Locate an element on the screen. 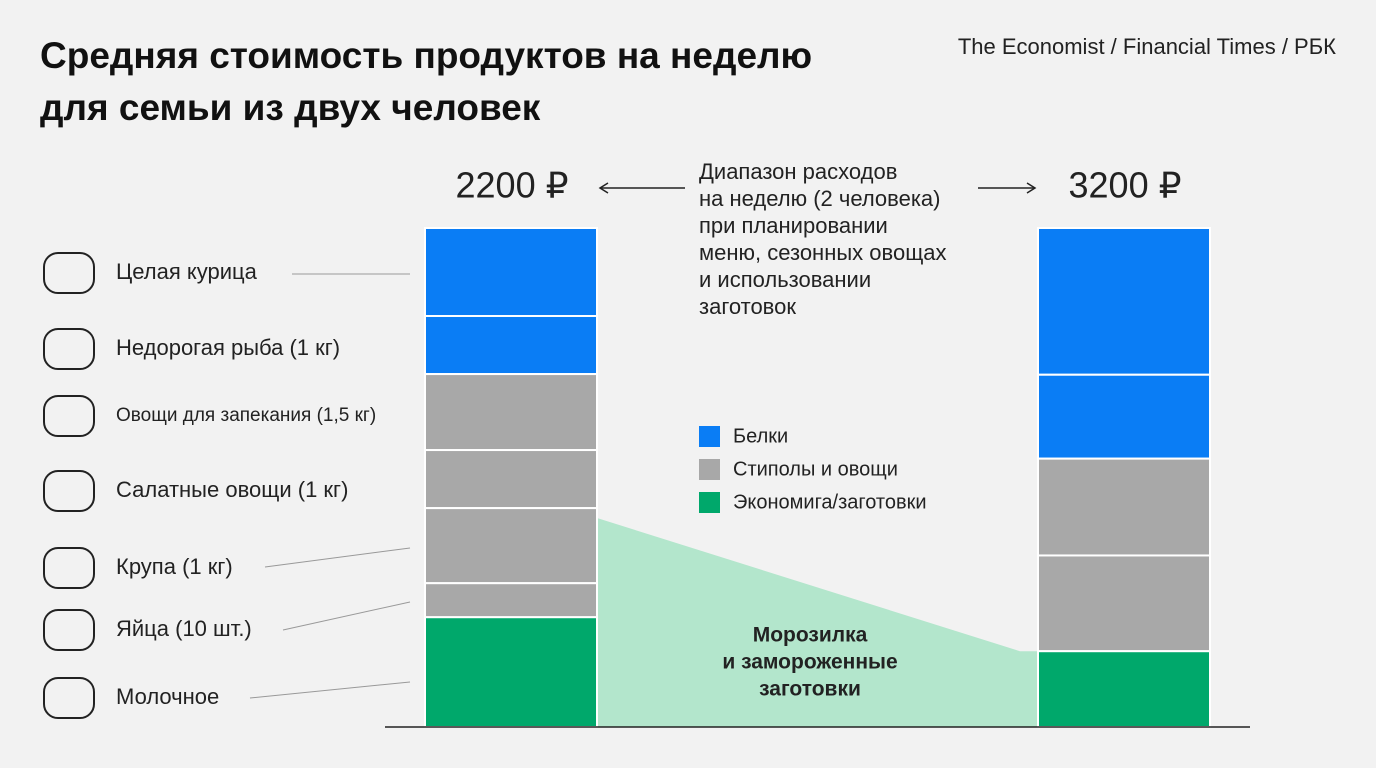  annotation: меню, сезонных овощах is located at coordinates (823, 252).